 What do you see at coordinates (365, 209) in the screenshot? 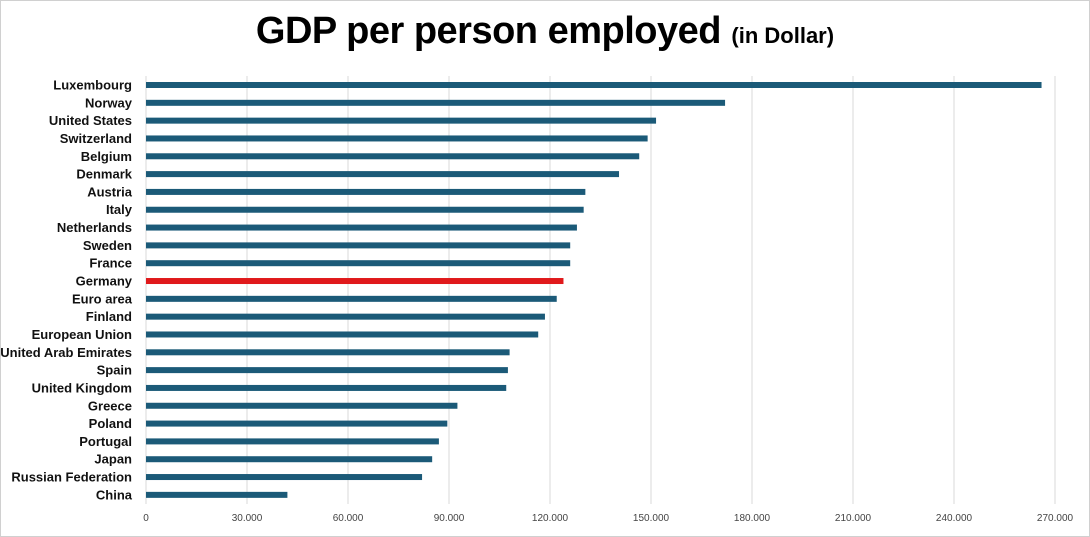
I see `bar-italy` at bounding box center [365, 209].